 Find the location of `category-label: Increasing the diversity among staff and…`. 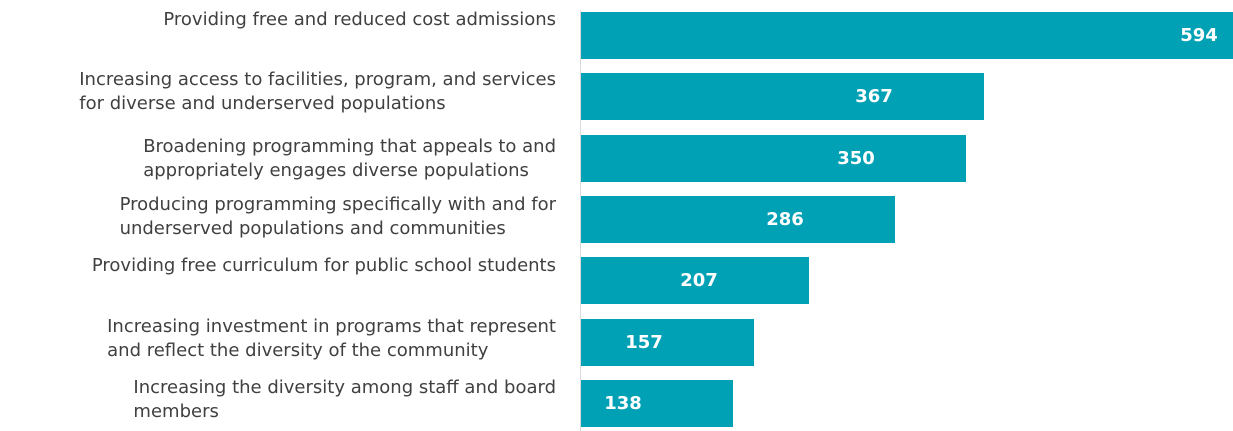

category-label: Increasing the diversity among staff and… is located at coordinates (278, 400).